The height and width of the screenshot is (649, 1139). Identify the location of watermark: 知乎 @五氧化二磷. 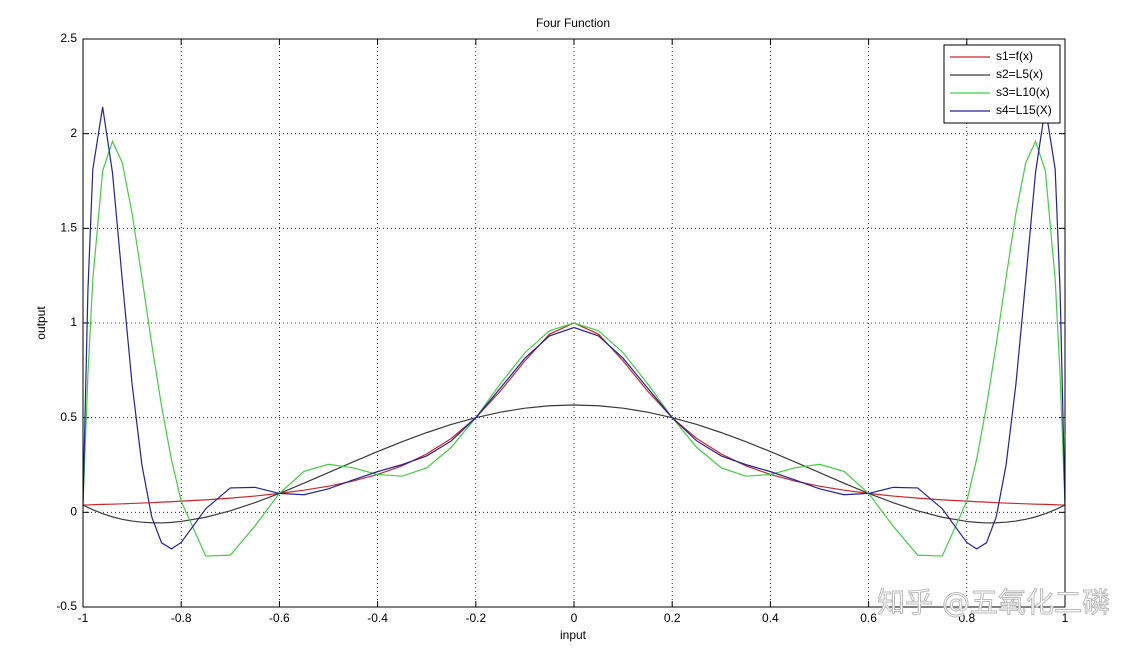
(993, 602).